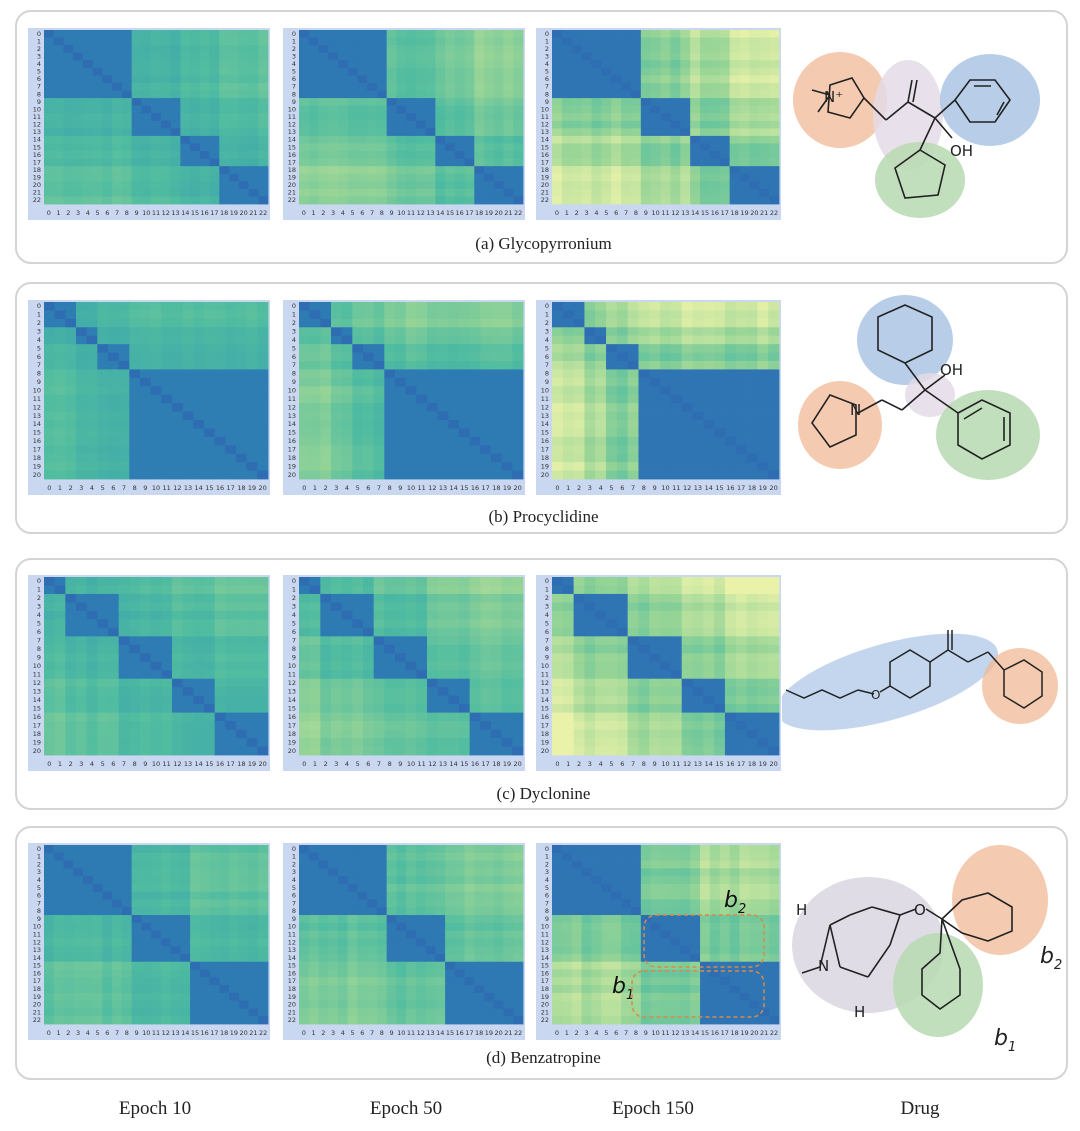 Image resolution: width=1080 pixels, height=1131 pixels. Describe the element at coordinates (655, 488) in the screenshot. I see `x-tick-label: 9` at that location.